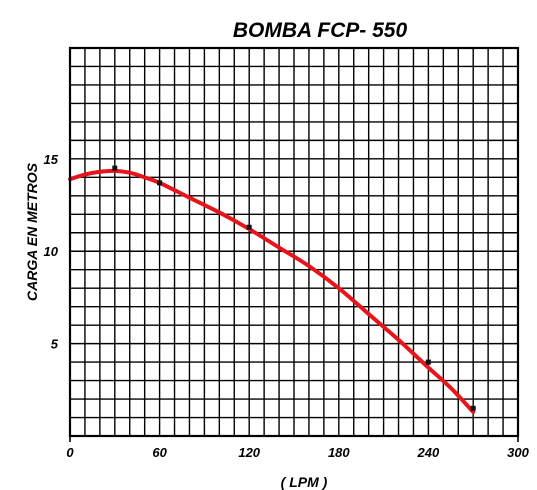  I want to click on chart-title: BOMBA FCP- 550, so click(320, 30).